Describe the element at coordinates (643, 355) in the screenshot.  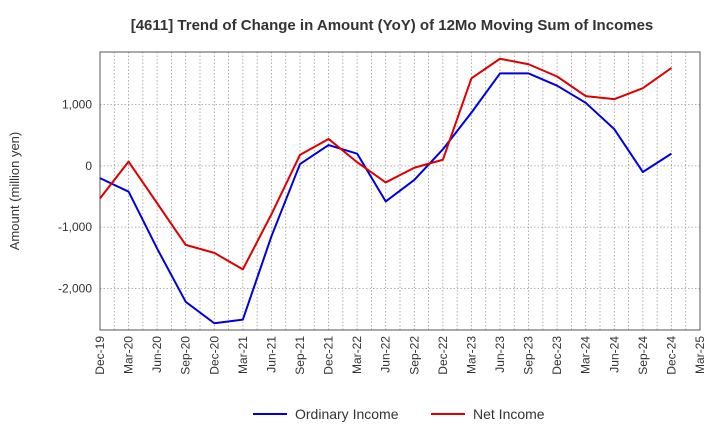
I see `x-tick-label: Sep-24` at that location.